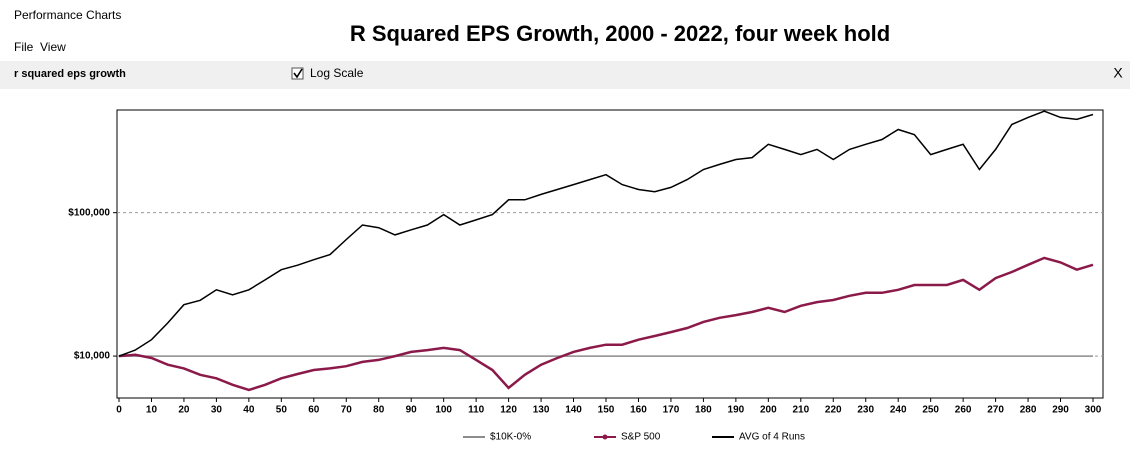 Image resolution: width=1130 pixels, height=451 pixels. I want to click on x-tick-label: 190, so click(736, 410).